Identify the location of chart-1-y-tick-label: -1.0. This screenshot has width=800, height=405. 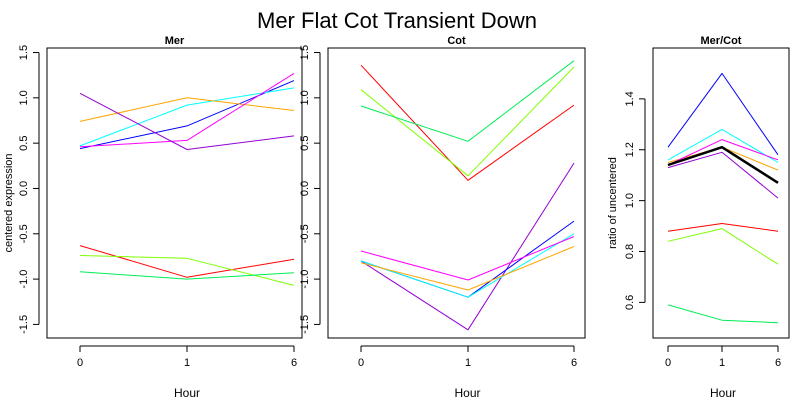
(24, 279).